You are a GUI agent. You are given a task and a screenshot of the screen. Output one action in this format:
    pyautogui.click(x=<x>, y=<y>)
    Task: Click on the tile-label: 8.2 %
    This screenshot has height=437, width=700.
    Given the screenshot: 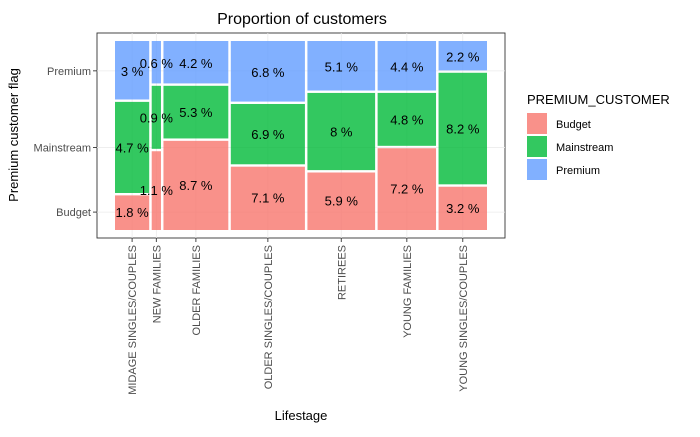 What is the action you would take?
    pyautogui.click(x=463, y=129)
    